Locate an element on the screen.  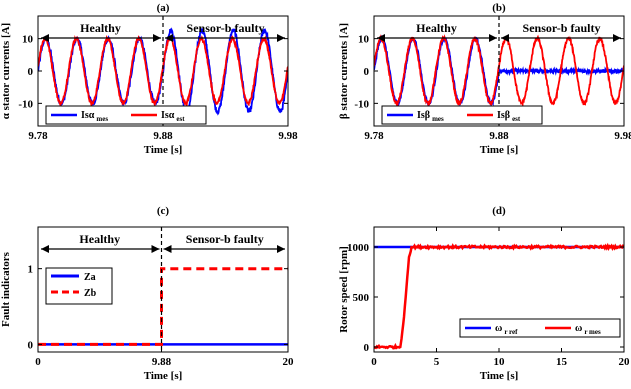
plot-area-d is located at coordinates (499, 296).